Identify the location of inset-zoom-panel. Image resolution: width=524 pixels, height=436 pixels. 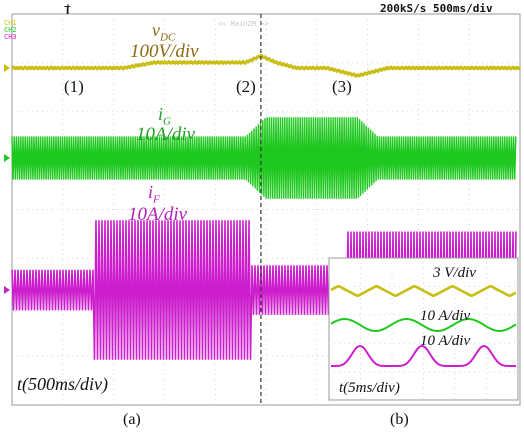
(423, 329).